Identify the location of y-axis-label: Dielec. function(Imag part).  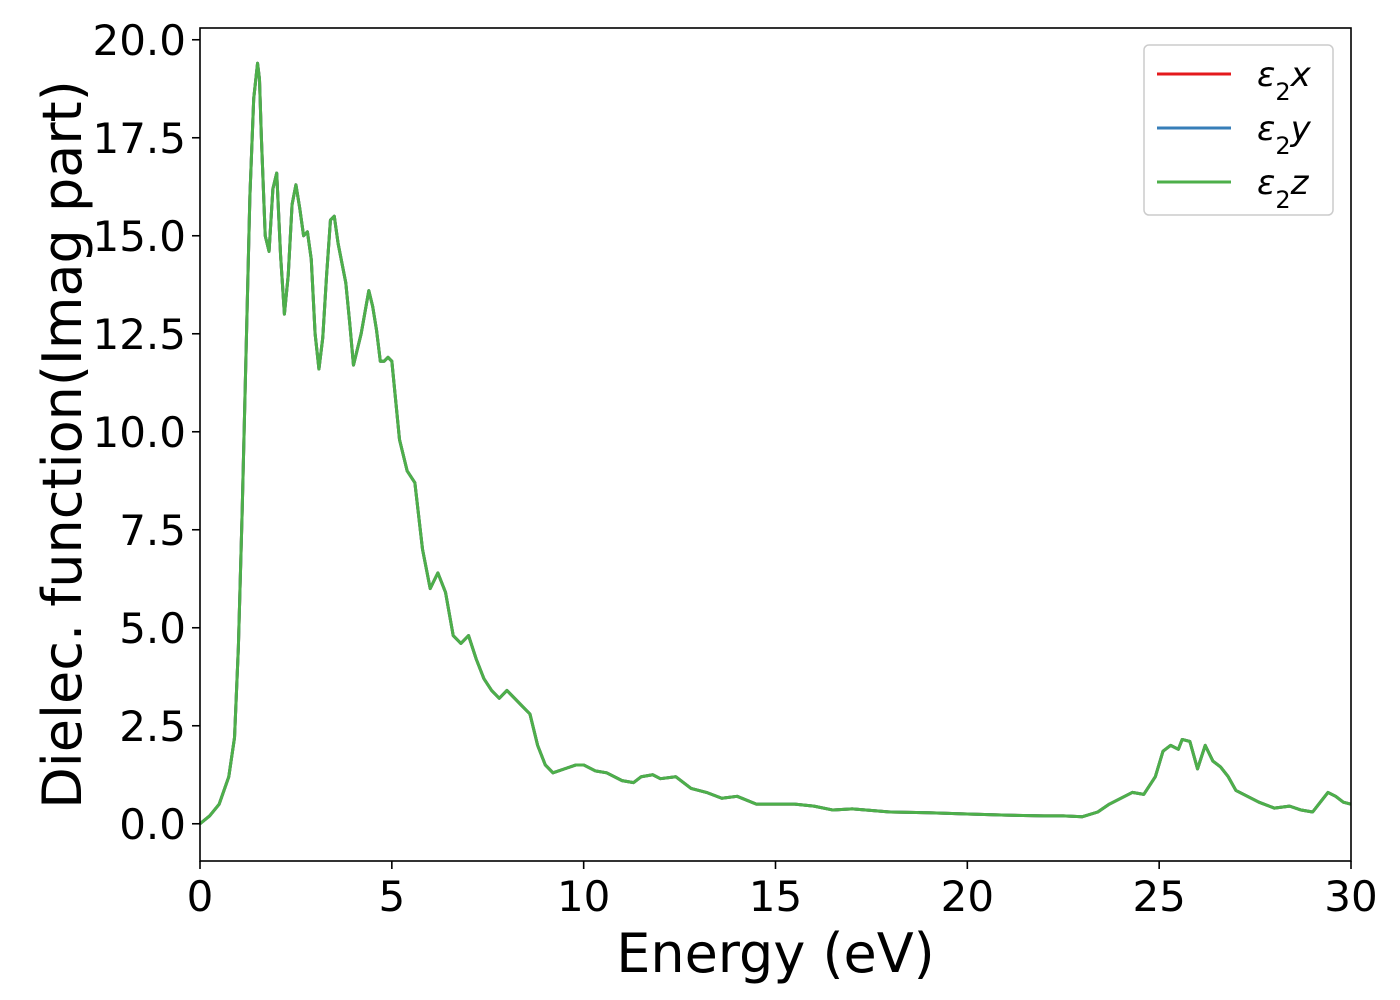
(62, 444).